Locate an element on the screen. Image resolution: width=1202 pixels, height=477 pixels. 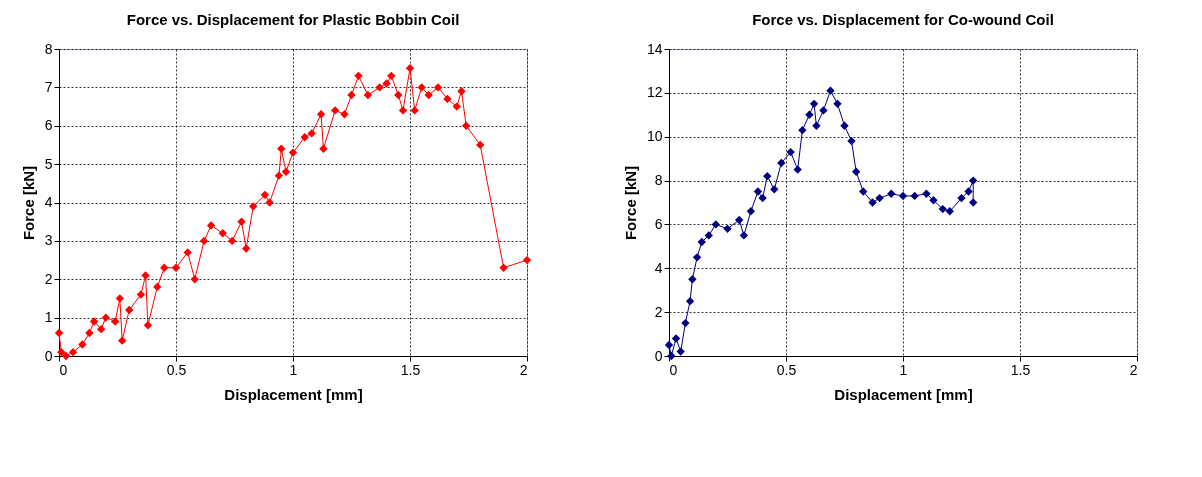
y-tick-label: 1 is located at coordinates (48, 317).